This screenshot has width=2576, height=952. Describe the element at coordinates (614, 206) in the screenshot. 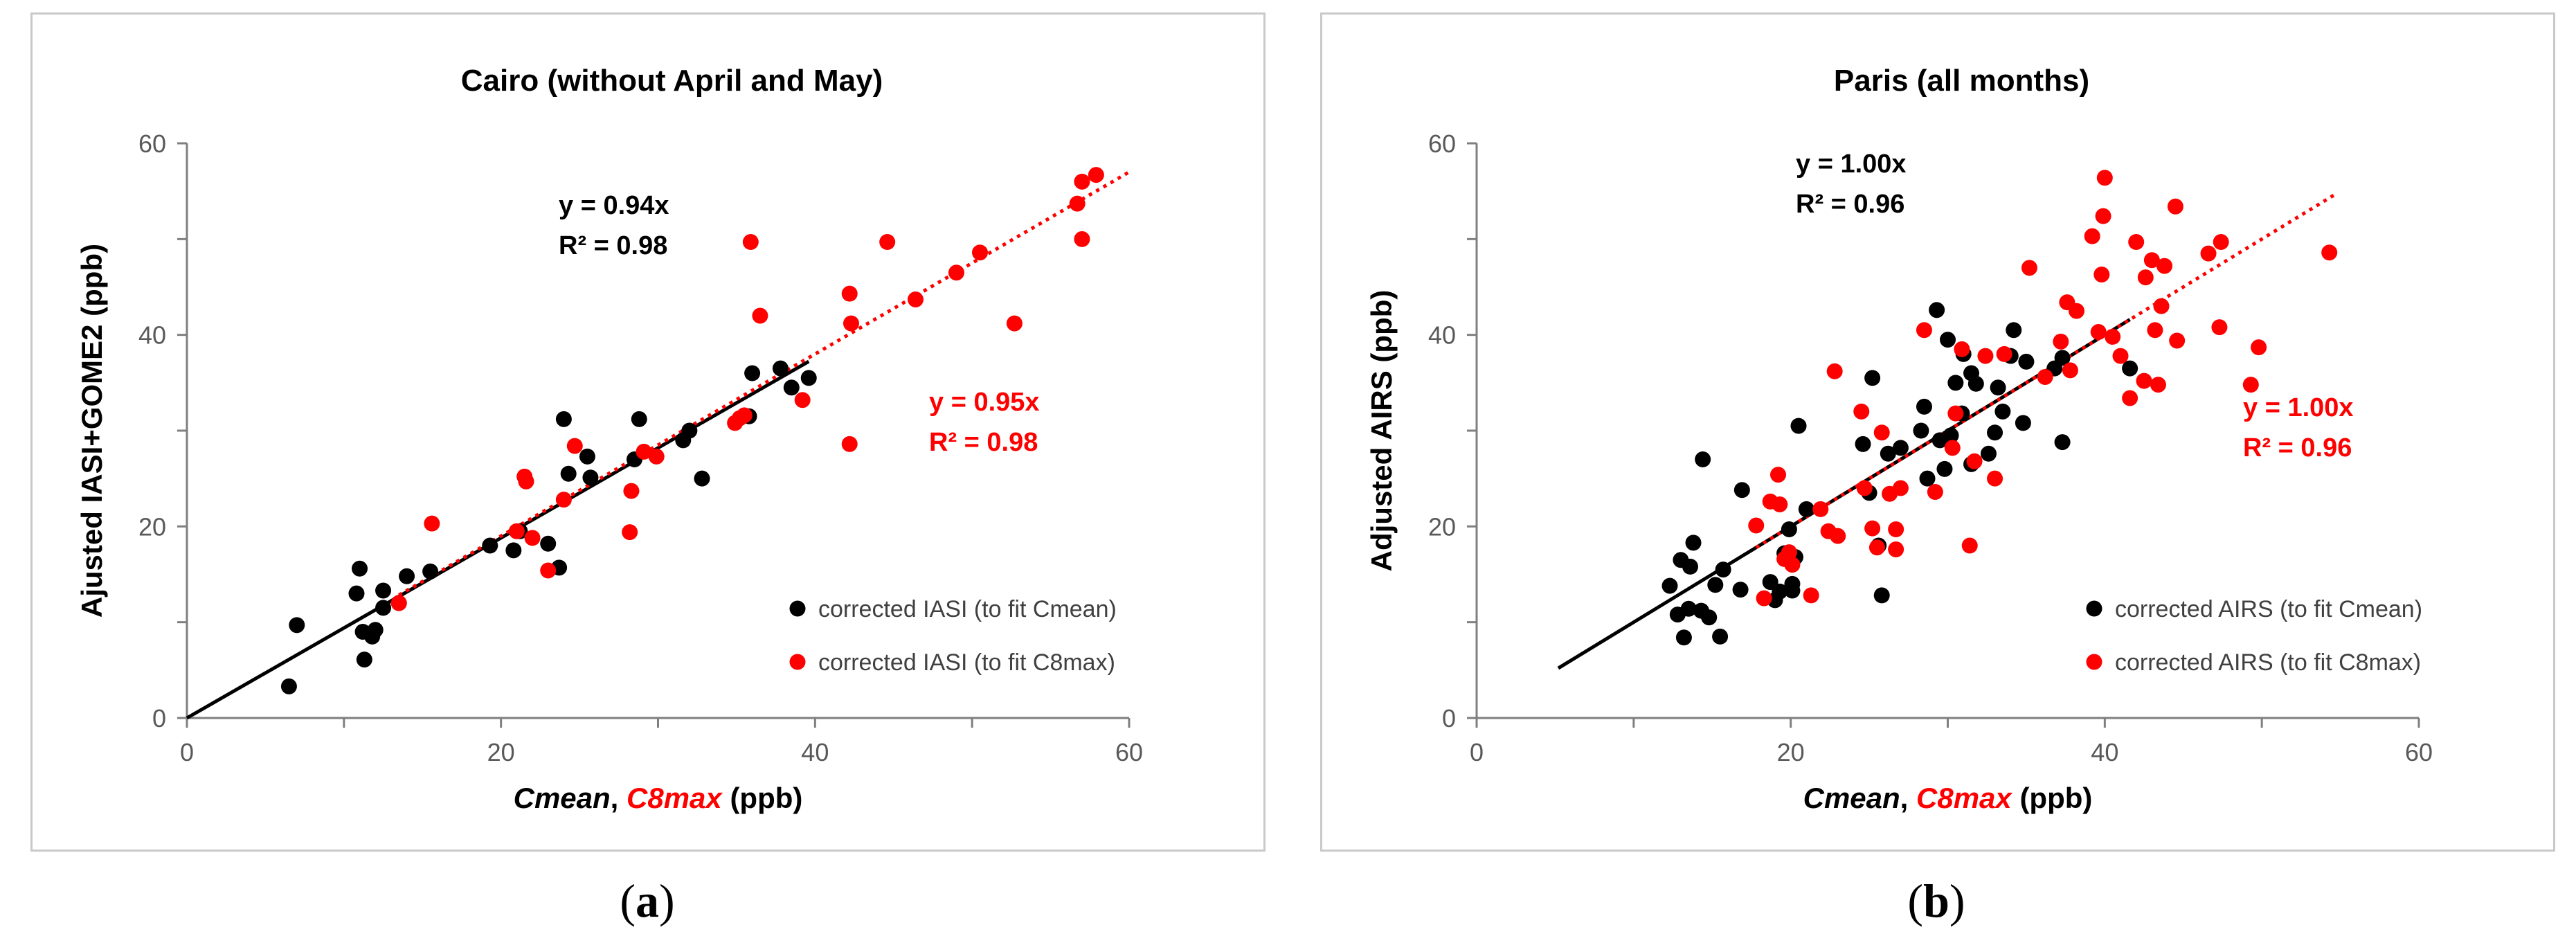

I see `fit-equation: y = 0.94x` at that location.